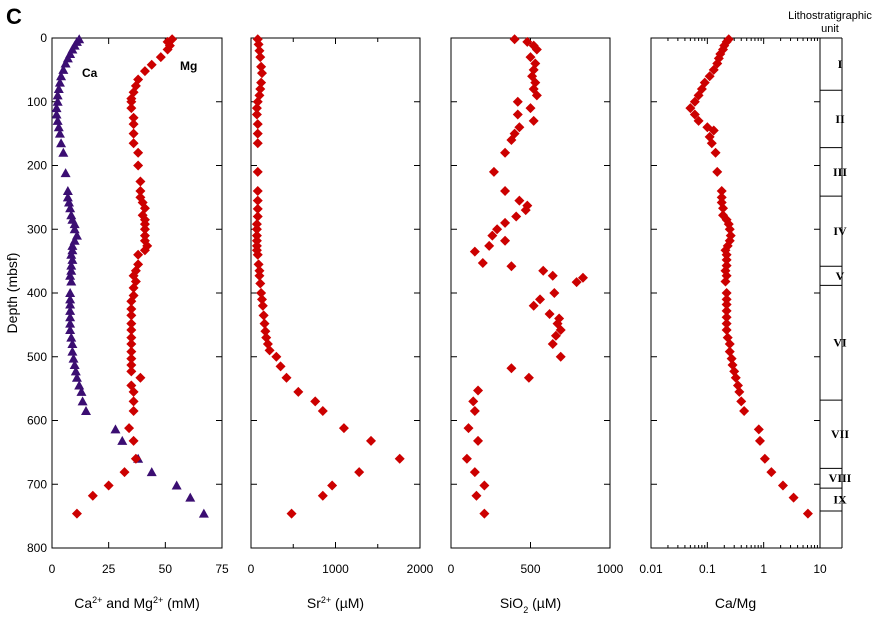 Image resolution: width=880 pixels, height=619 pixels. Describe the element at coordinates (840, 64) in the screenshot. I see `litho-unit-label: I` at that location.